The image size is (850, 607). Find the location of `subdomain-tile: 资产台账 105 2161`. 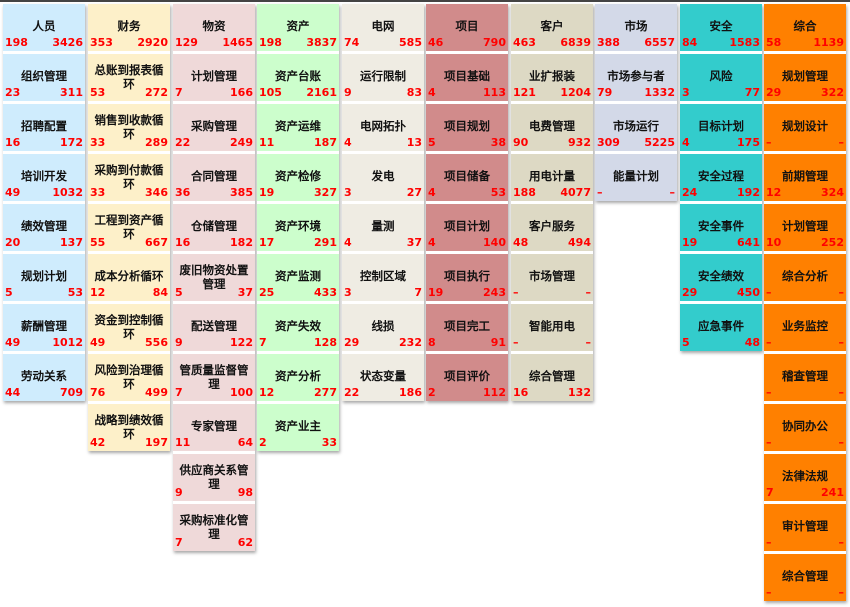

subdomain-tile: 资产台账 105 2161 is located at coordinates (298, 77).